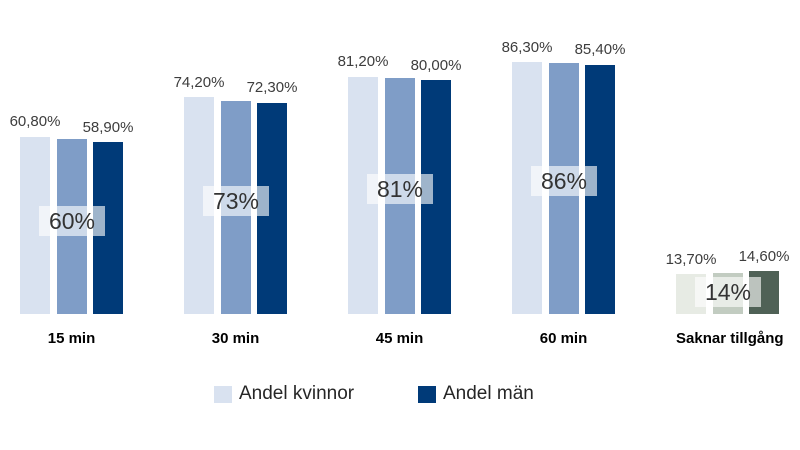 This screenshot has width=800, height=450. What do you see at coordinates (71, 157) in the screenshot?
I see `bar-group: 60,80% 58,90% 60%` at bounding box center [71, 157].